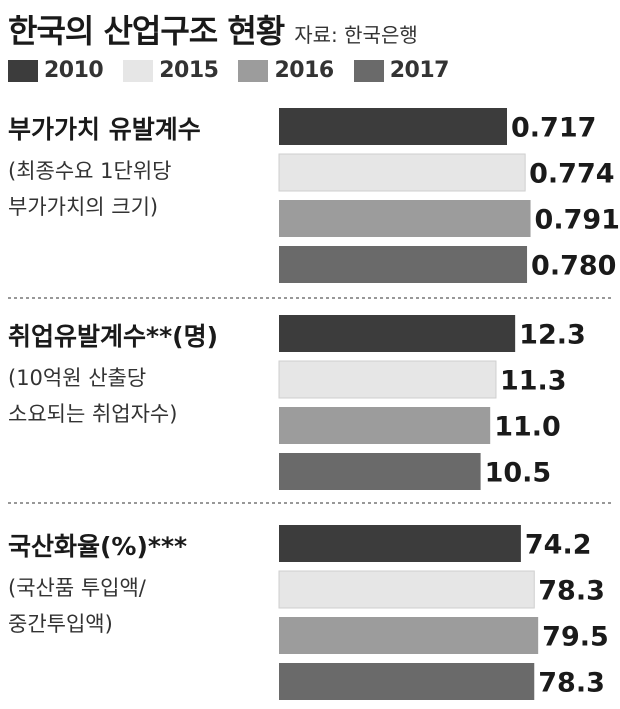 This screenshot has height=709, width=620. I want to click on value-label-1-2017: 0.780, so click(573, 266).